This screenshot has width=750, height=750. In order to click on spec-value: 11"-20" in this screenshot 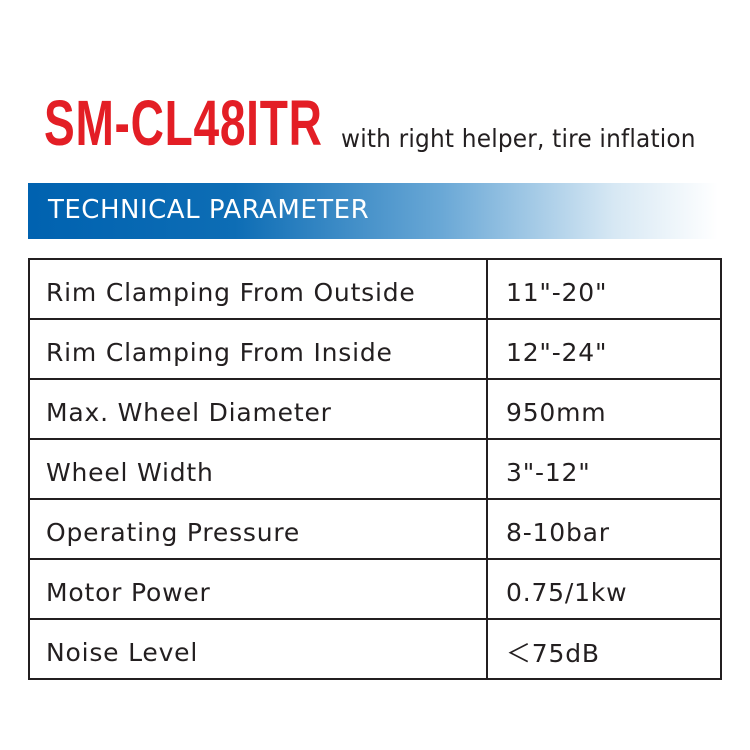, I will do `click(604, 289)`.